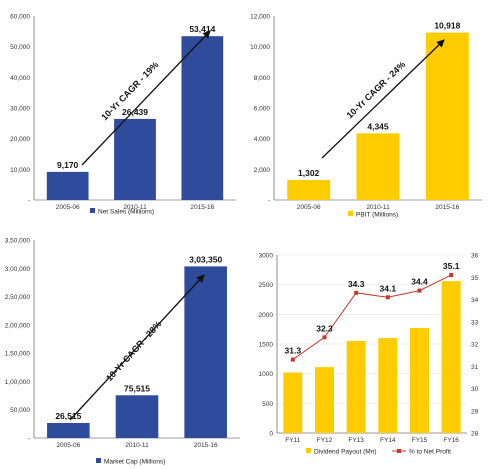 Image resolution: width=492 pixels, height=469 pixels. I want to click on y-tick-label: 1000, so click(266, 374).